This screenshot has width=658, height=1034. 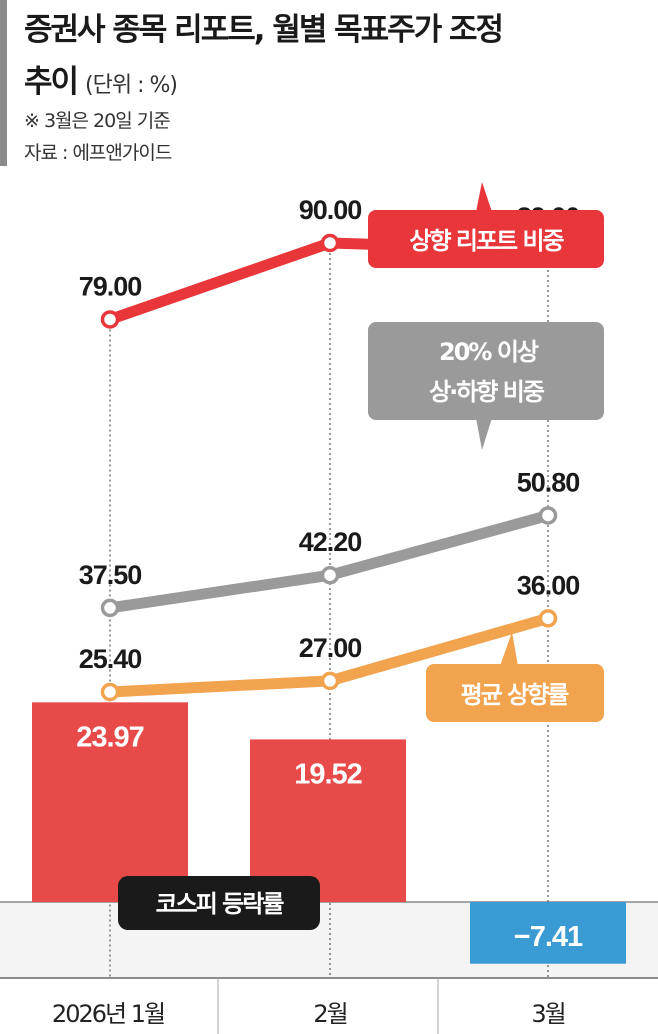 What do you see at coordinates (548, 585) in the screenshot?
I see `point-value-label: 36.00` at bounding box center [548, 585].